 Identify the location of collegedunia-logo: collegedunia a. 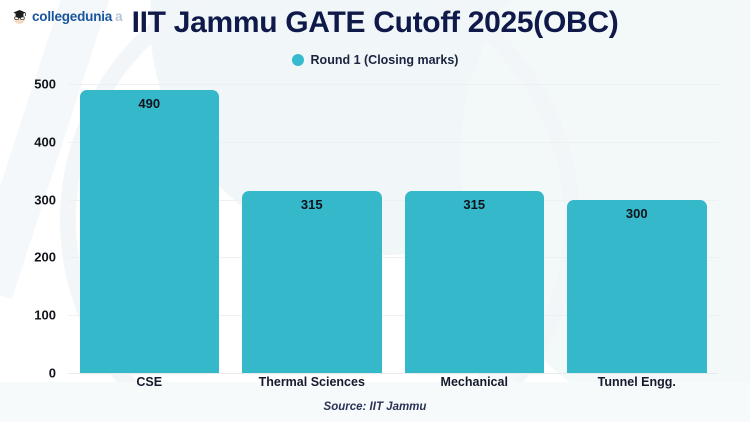
(66, 16).